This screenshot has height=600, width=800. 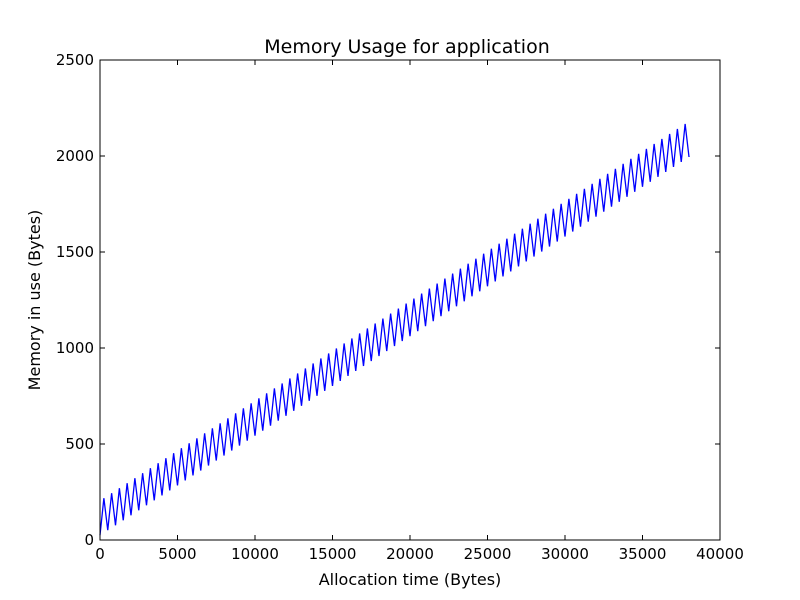 I want to click on y-tick-label: 500, so click(x=79, y=444).